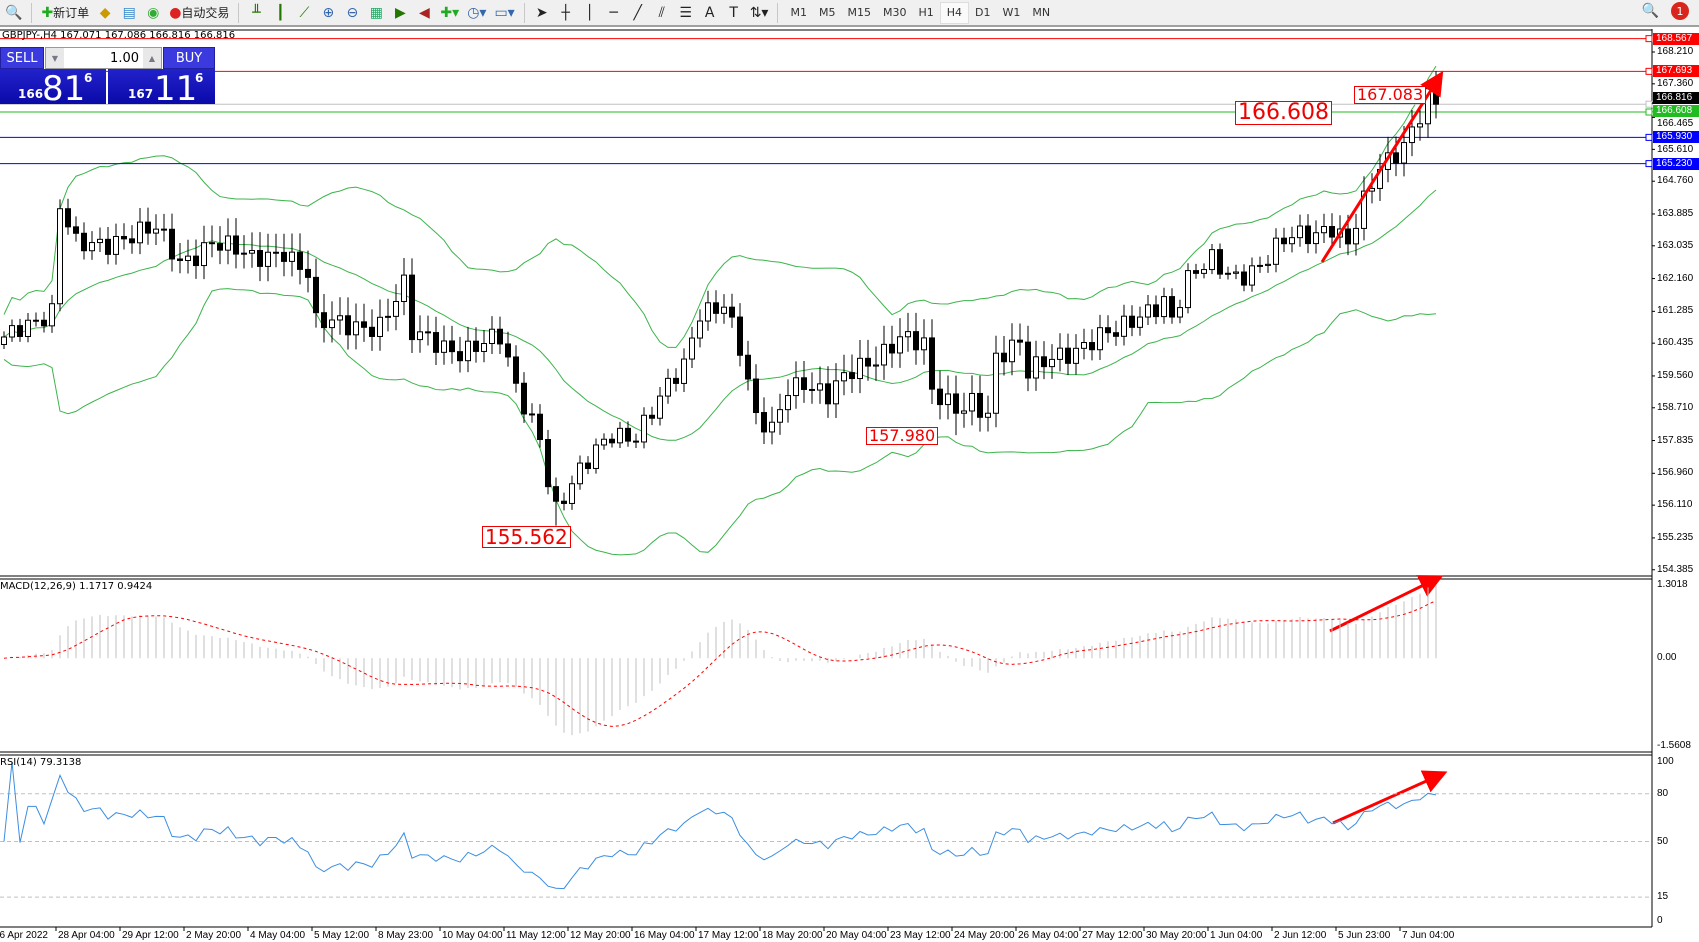 This screenshot has width=1699, height=942. What do you see at coordinates (1660, 920) in the screenshot?
I see `rsi-axis-label: 0` at bounding box center [1660, 920].